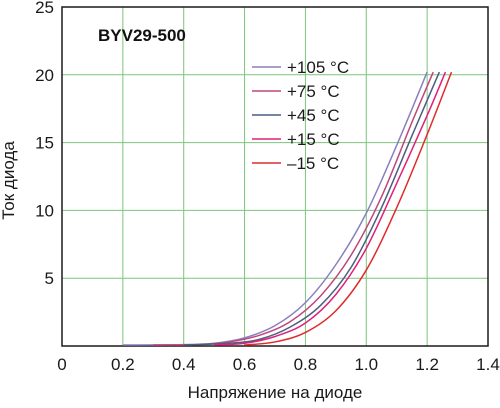  Describe the element at coordinates (245, 364) in the screenshot. I see `x-tick-label: 0.6` at that location.